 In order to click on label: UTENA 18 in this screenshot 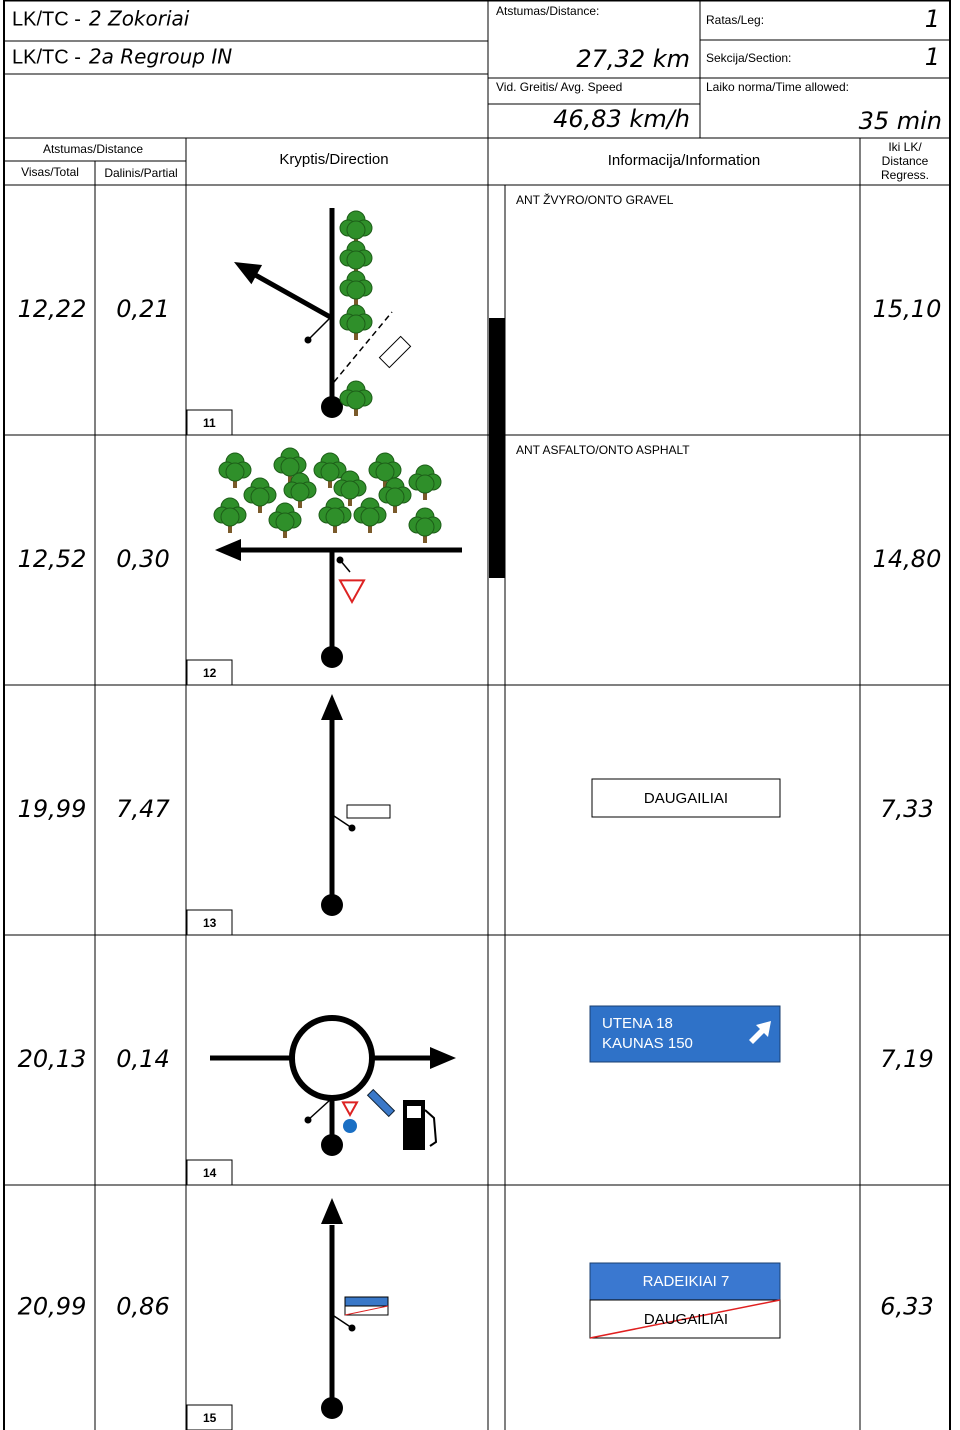, I will do `click(637, 1023)`.